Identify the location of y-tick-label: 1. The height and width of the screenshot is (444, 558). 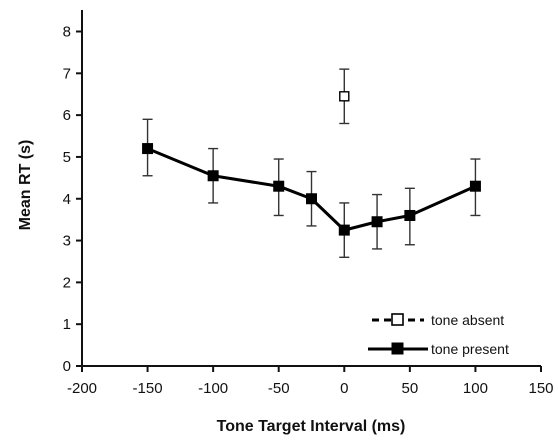
(67, 324).